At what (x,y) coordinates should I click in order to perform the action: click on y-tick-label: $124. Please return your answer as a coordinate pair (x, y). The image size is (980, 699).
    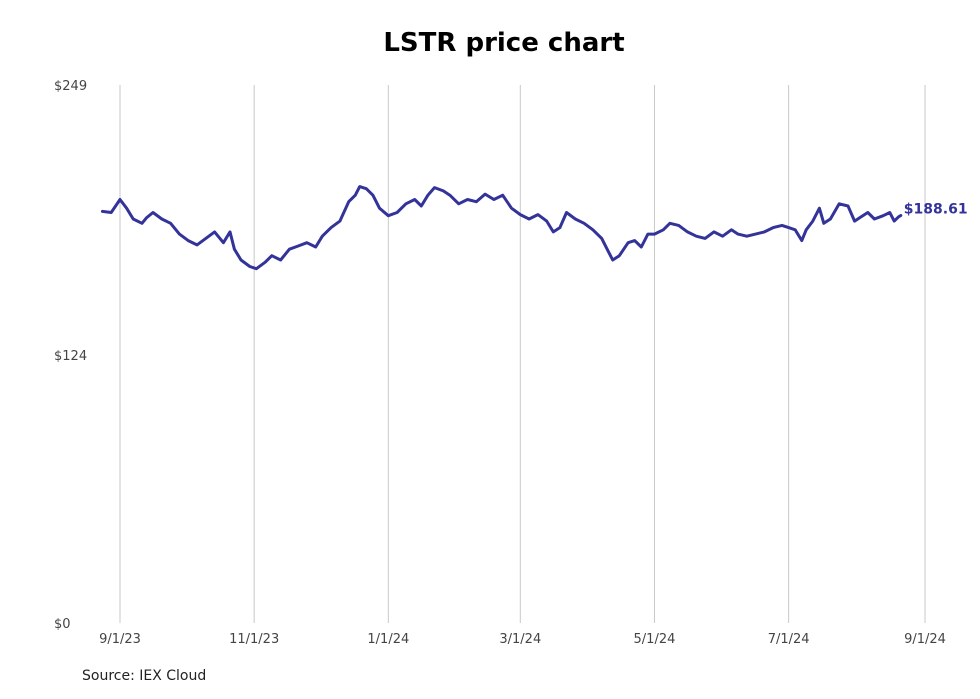
    Looking at the image, I should click on (70, 356).